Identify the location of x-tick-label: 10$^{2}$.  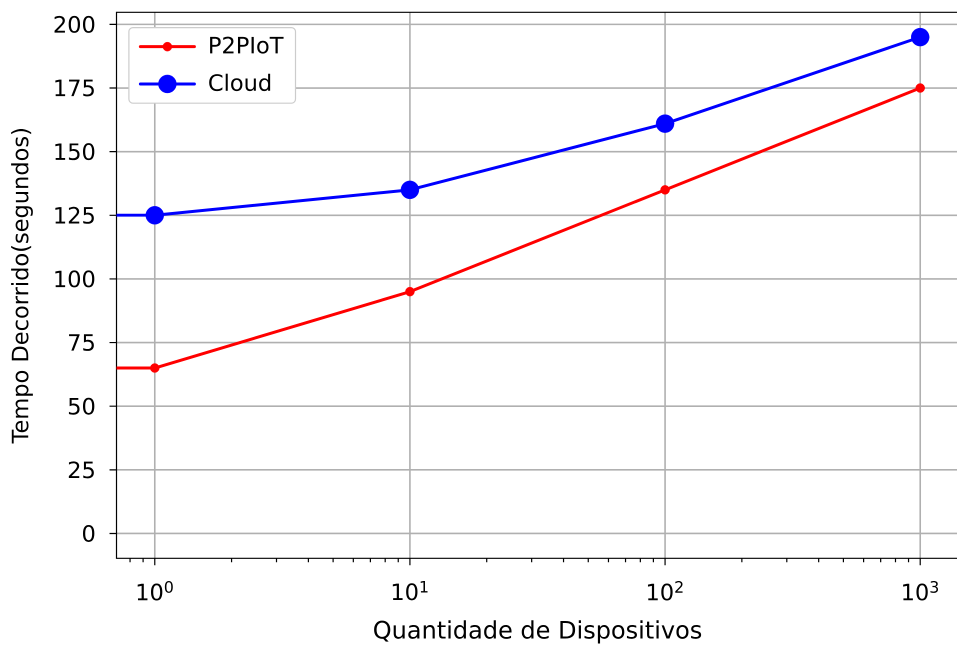
(665, 591).